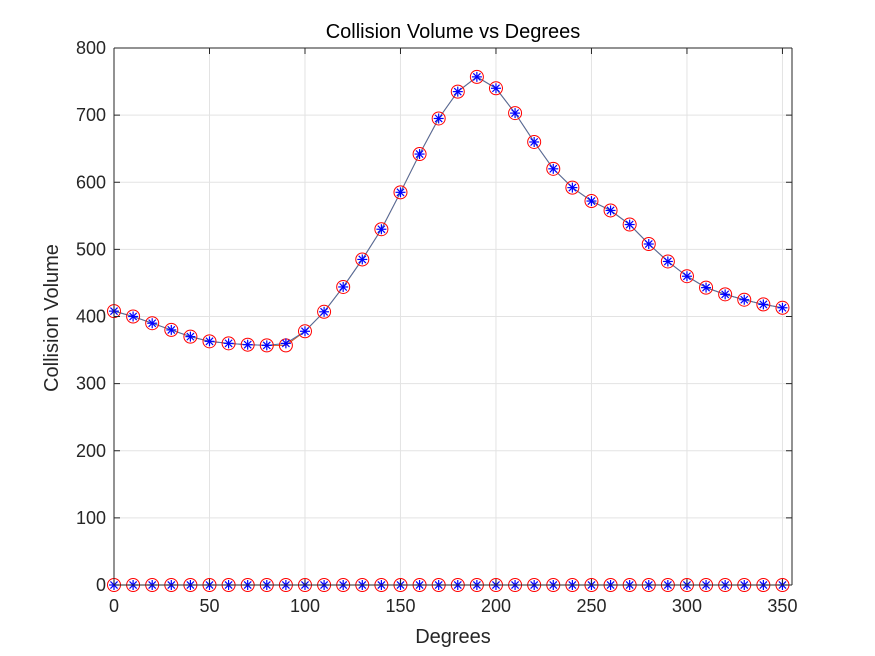 Image resolution: width=875 pixels, height=656 pixels. Describe the element at coordinates (782, 606) in the screenshot. I see `x-tick-label: 350` at that location.